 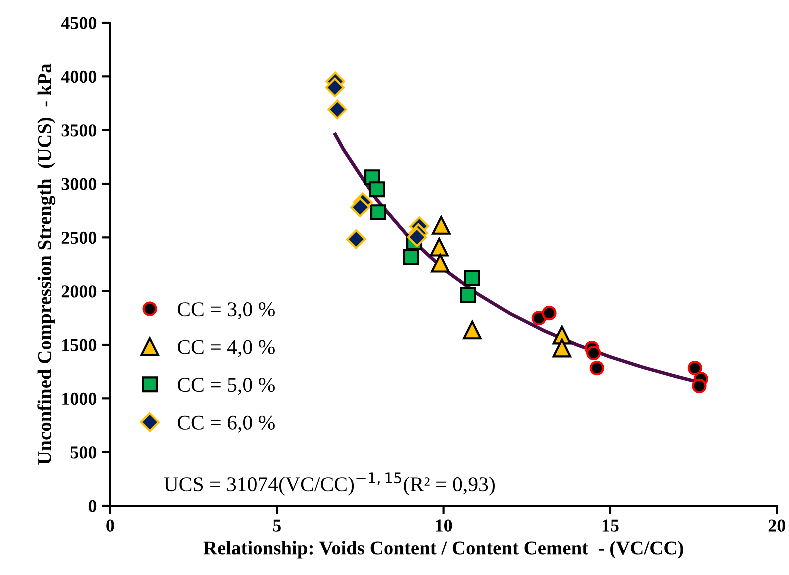 What do you see at coordinates (79, 130) in the screenshot?
I see `y-tick-label: 3500` at bounding box center [79, 130].